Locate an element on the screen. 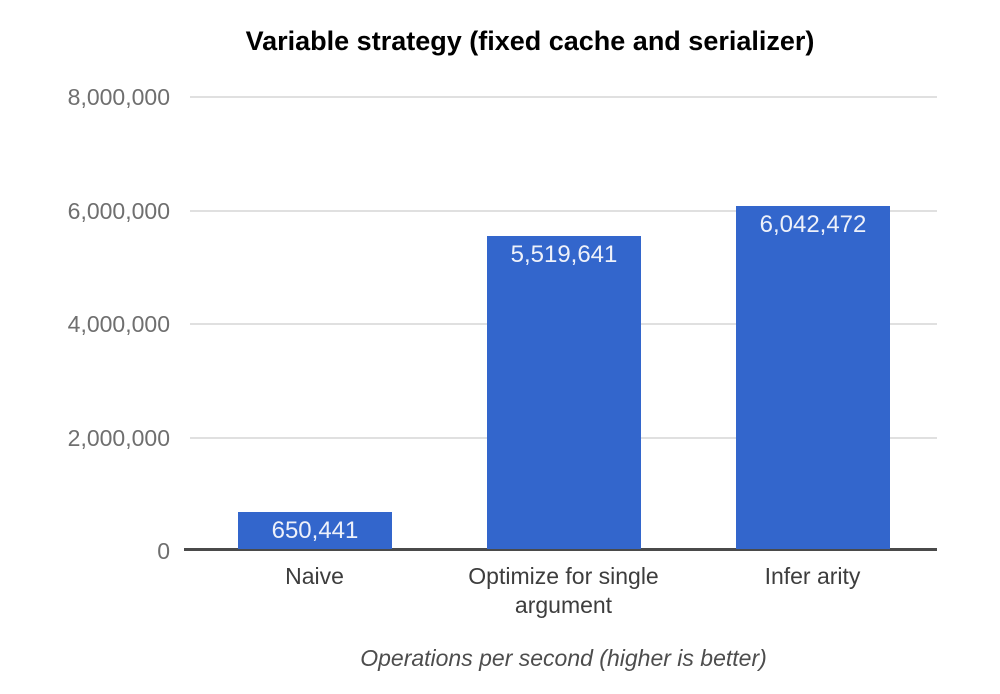  y-tick-label: 6,000,000 is located at coordinates (118, 210).